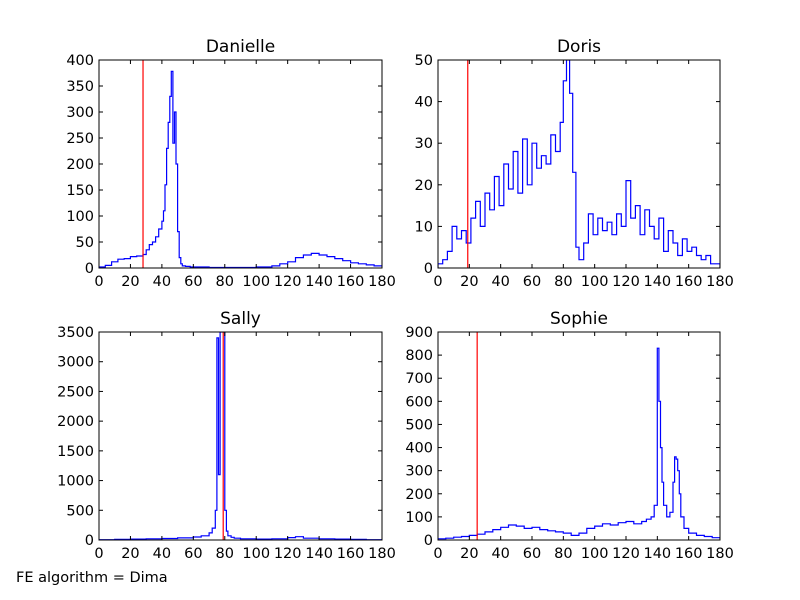 The height and width of the screenshot is (600, 800). What do you see at coordinates (75, 482) in the screenshot?
I see `y-tick-label: 1000` at bounding box center [75, 482].